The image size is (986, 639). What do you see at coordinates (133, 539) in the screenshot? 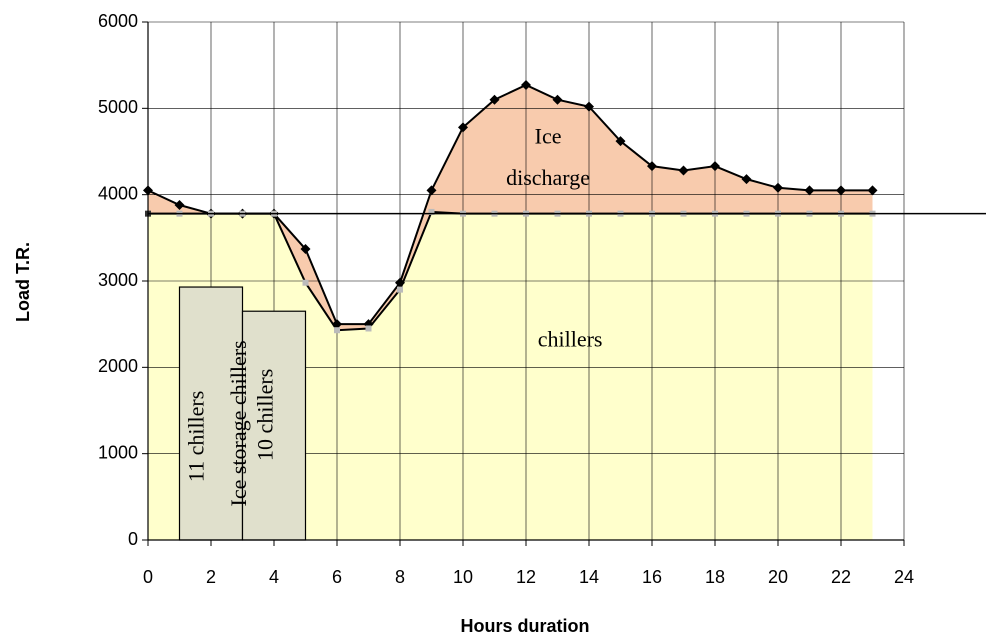
I see `y-tick-label: 0` at bounding box center [133, 539].